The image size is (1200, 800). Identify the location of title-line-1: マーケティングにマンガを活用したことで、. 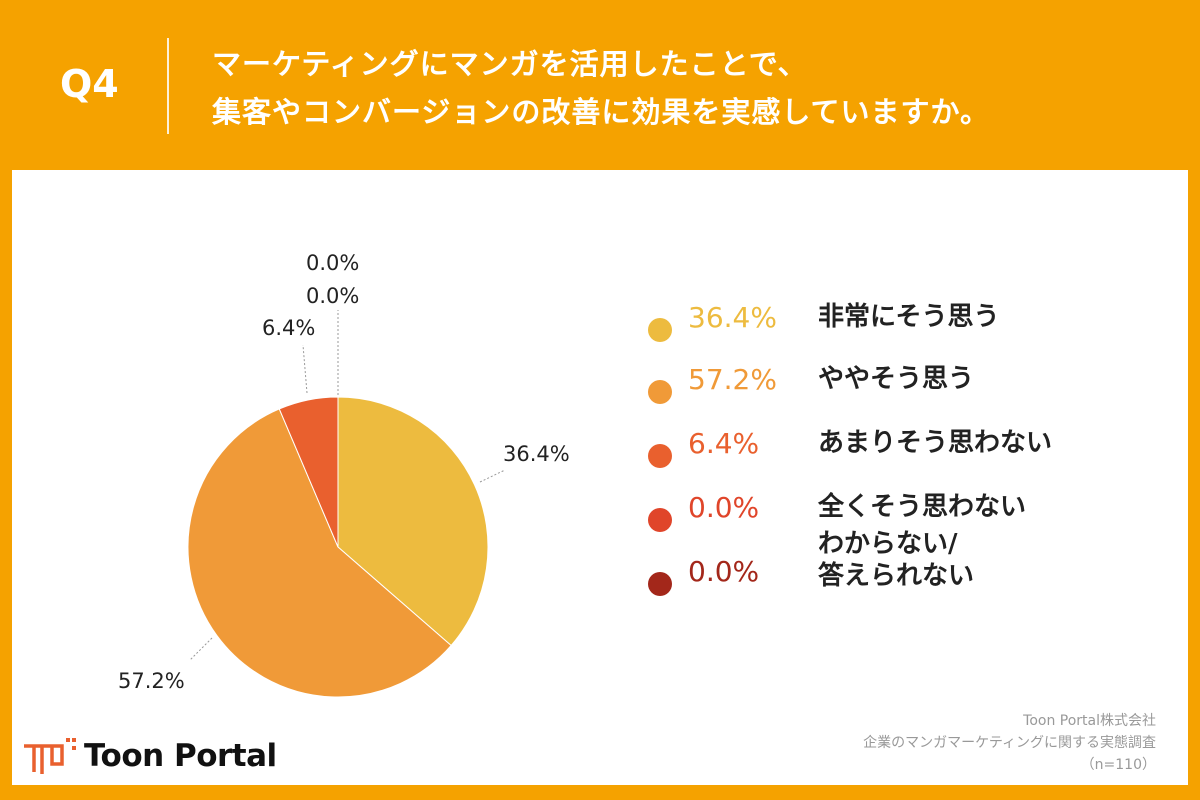
(510, 64).